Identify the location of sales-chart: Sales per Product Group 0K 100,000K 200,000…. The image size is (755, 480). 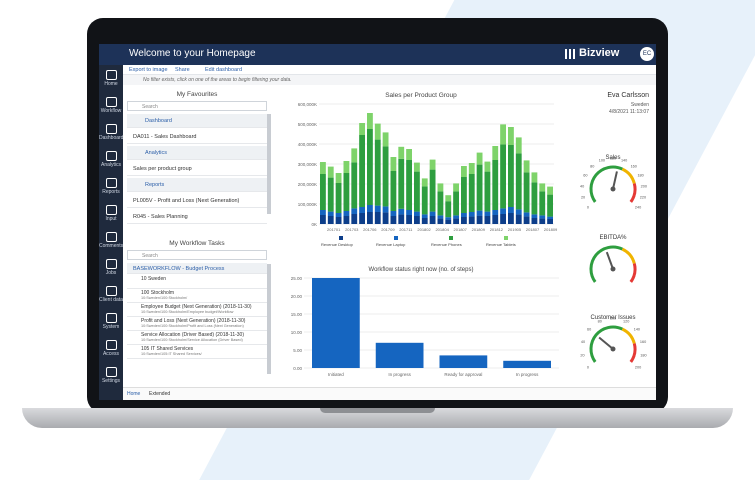
(421, 171).